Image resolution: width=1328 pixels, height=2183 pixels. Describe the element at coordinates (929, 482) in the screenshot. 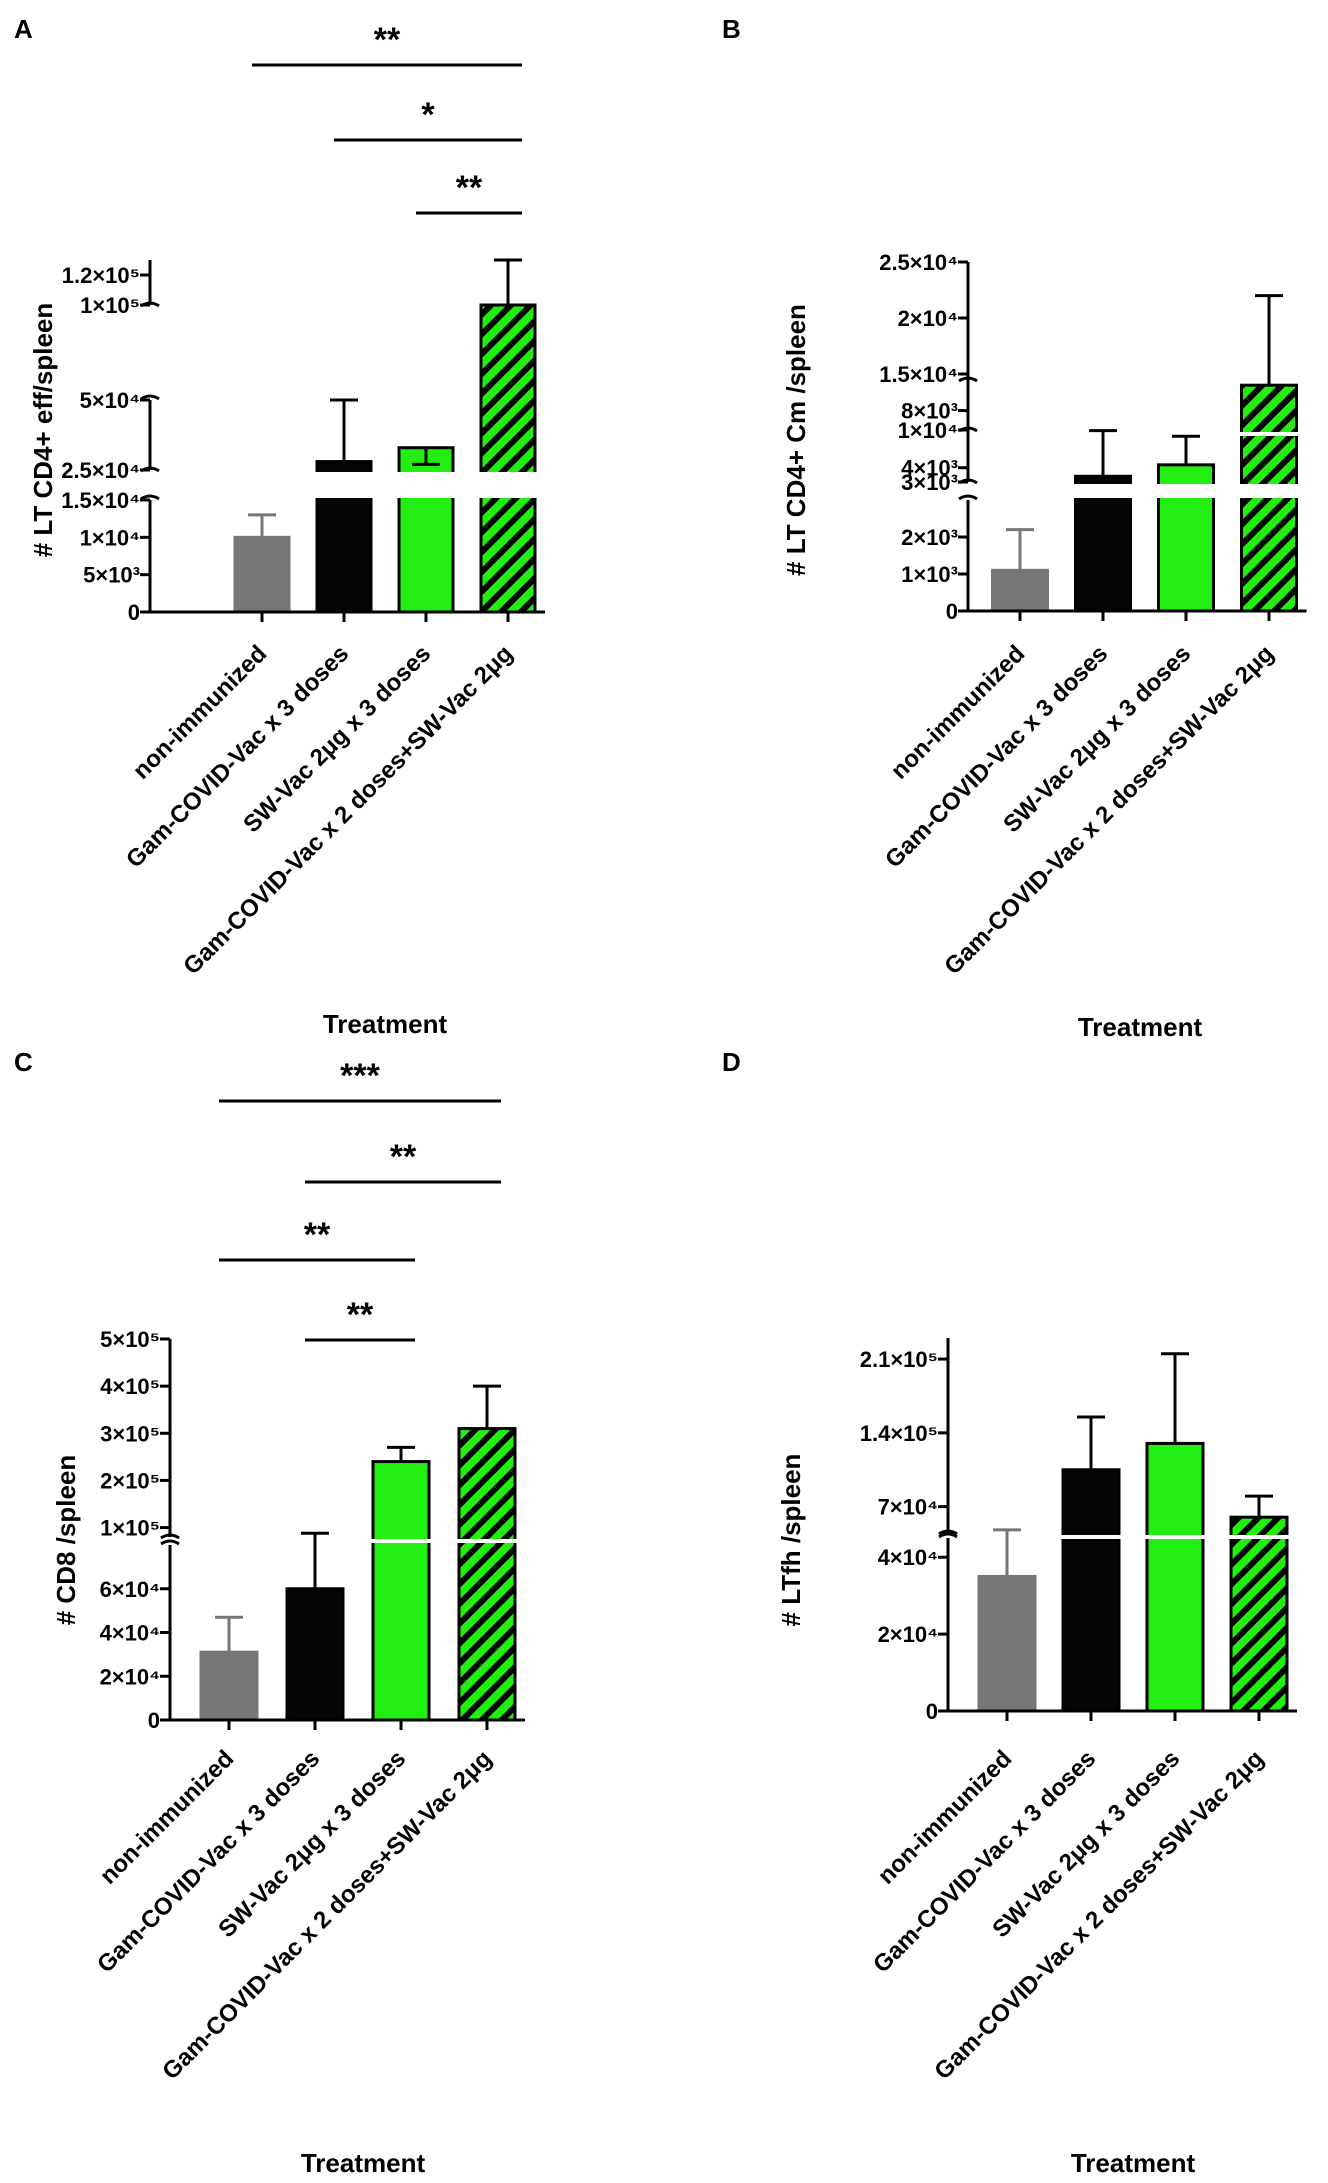

I see `y-tick-label: 3×10³` at that location.